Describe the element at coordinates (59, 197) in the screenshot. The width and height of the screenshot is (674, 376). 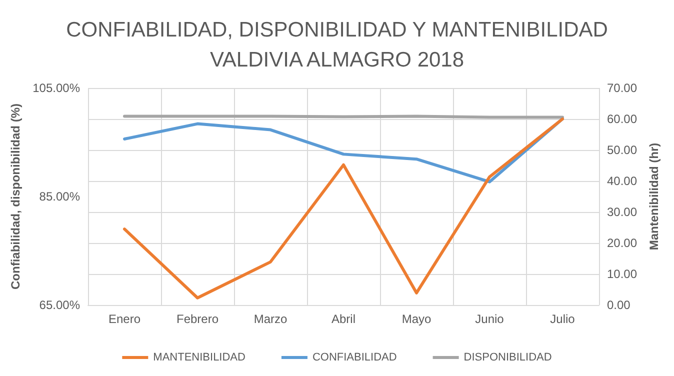
I see `y-tick-label: 85.00%` at that location.